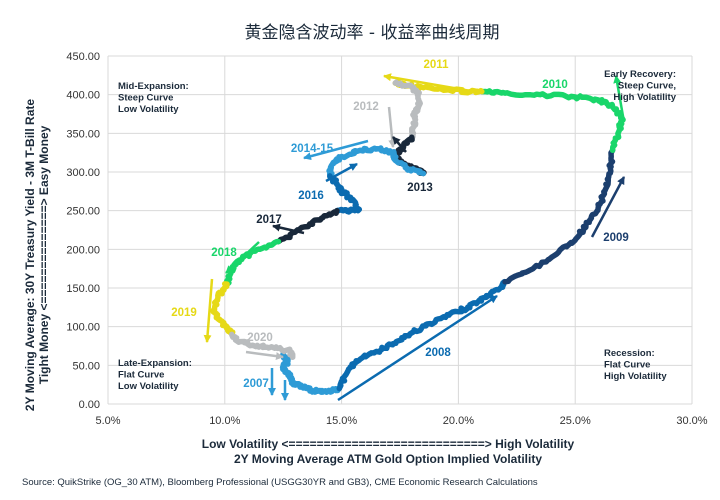 Image resolution: width=720 pixels, height=500 pixels. Describe the element at coordinates (288, 229) in the screenshot. I see `arrow-2017` at that location.